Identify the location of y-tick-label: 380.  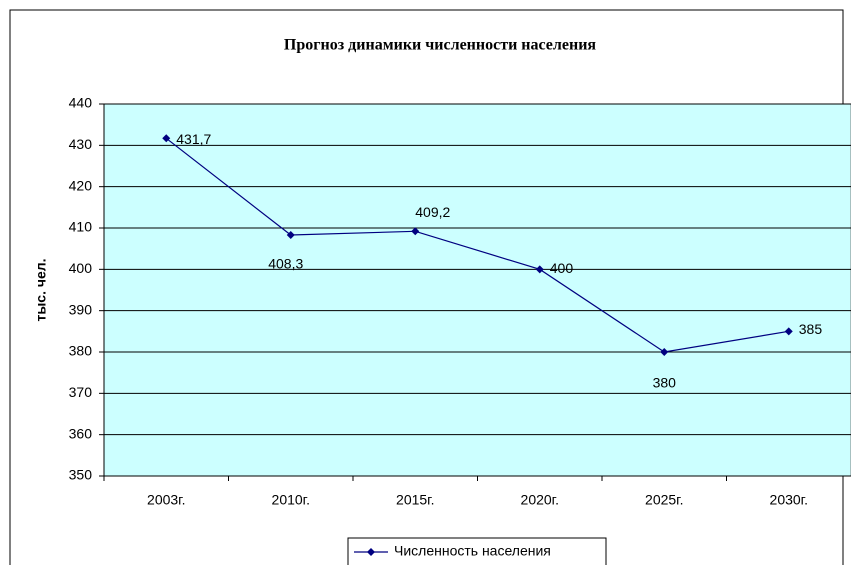
(81, 351).